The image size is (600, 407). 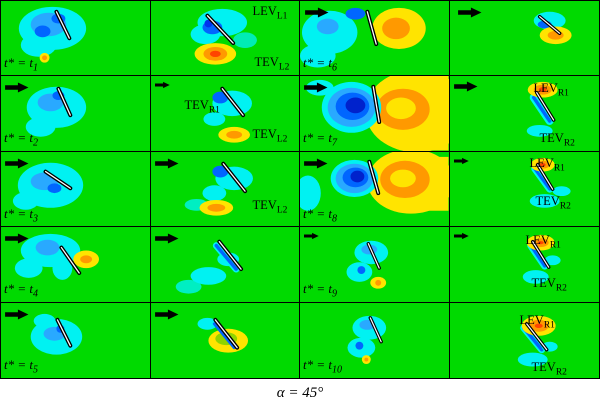 What do you see at coordinates (524, 189) in the screenshot?
I see `panel-r3c4: LEVR1 TEVR2` at bounding box center [524, 189].